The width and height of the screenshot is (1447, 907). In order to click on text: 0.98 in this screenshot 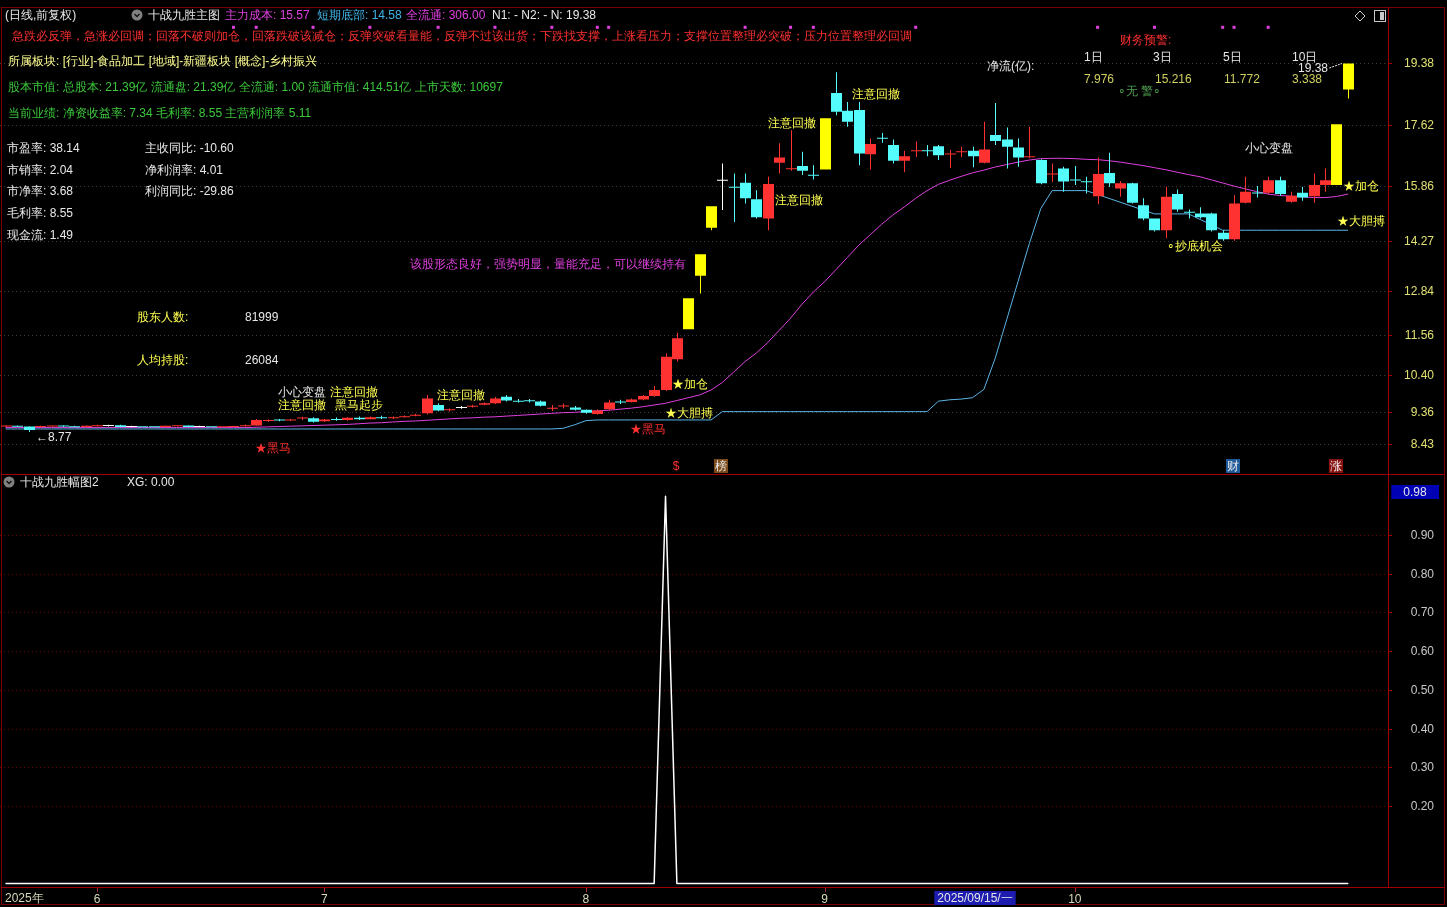, I will do `click(1415, 492)`.